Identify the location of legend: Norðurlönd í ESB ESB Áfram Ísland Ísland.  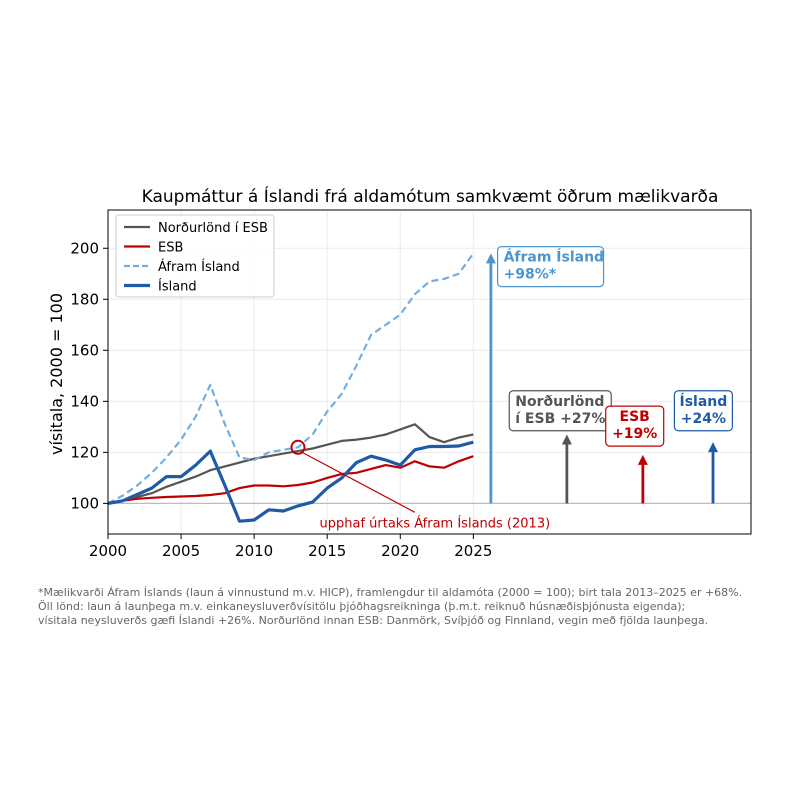
(195, 256).